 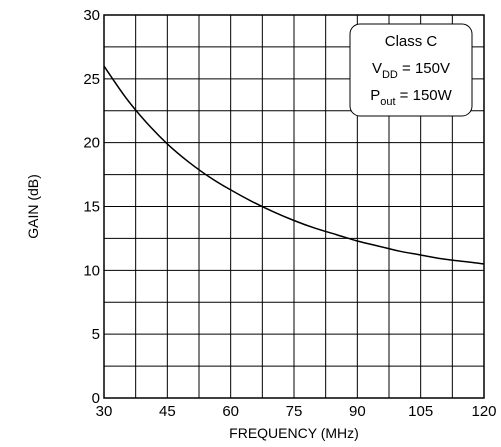 What do you see at coordinates (33, 206) in the screenshot?
I see `y-axis-label: GAIN (dB)` at bounding box center [33, 206].